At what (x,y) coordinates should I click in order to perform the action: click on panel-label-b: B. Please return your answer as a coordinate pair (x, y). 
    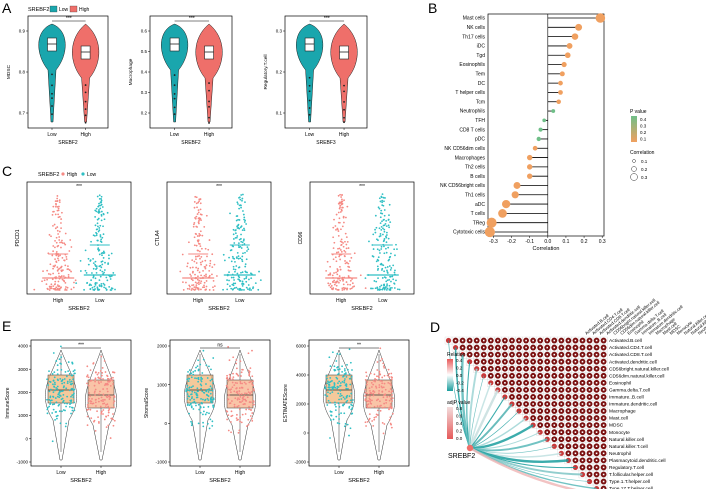
    Looking at the image, I should click on (432, 8).